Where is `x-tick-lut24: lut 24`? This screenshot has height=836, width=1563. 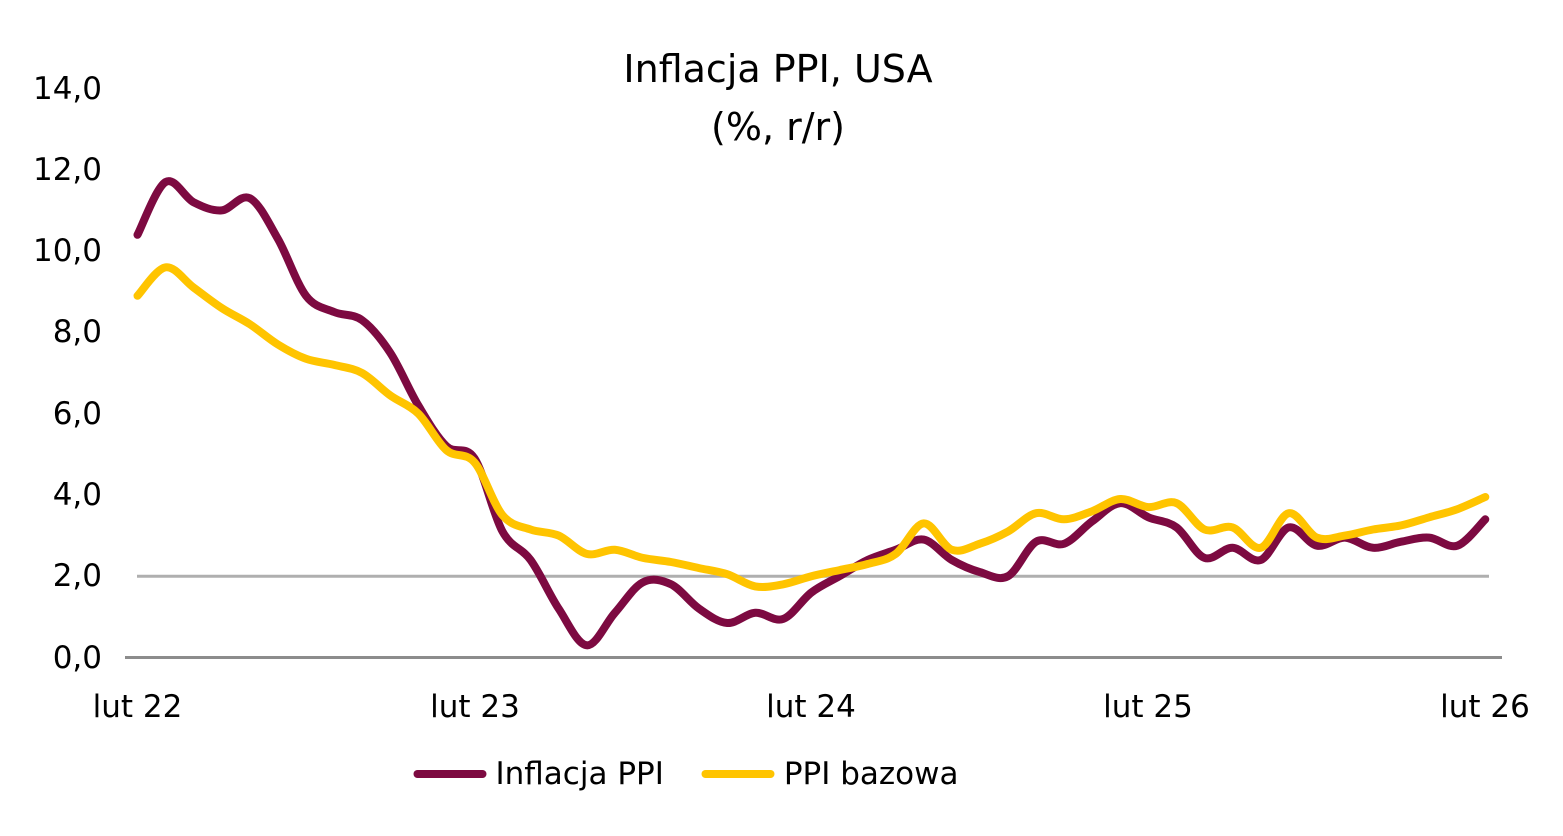 x-tick-lut24: lut 24 is located at coordinates (811, 707).